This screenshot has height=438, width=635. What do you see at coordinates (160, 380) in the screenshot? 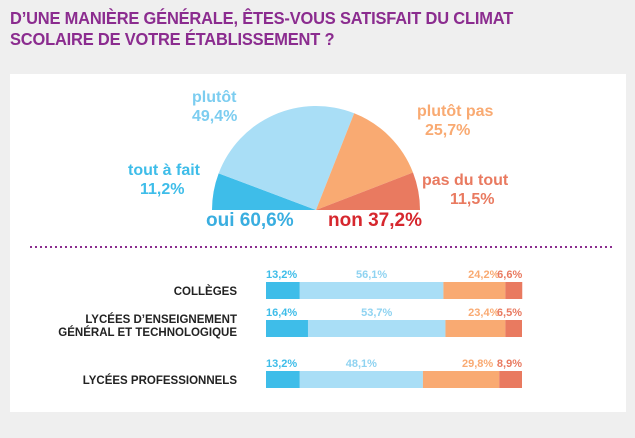
I see `bar-category-label: LYCÉES PROFESSIONNELS` at bounding box center [160, 380].